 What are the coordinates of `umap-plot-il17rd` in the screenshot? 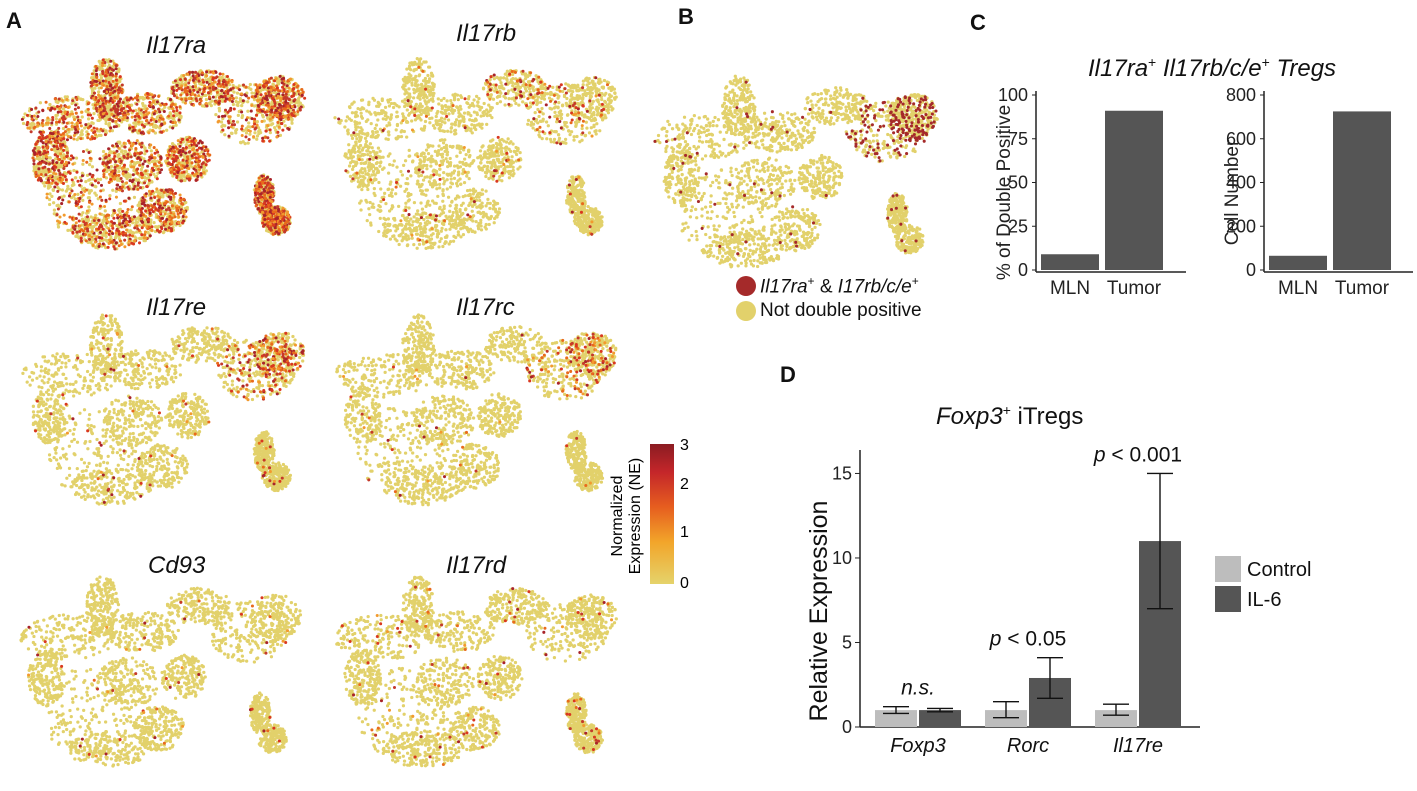 It's located at (476, 671).